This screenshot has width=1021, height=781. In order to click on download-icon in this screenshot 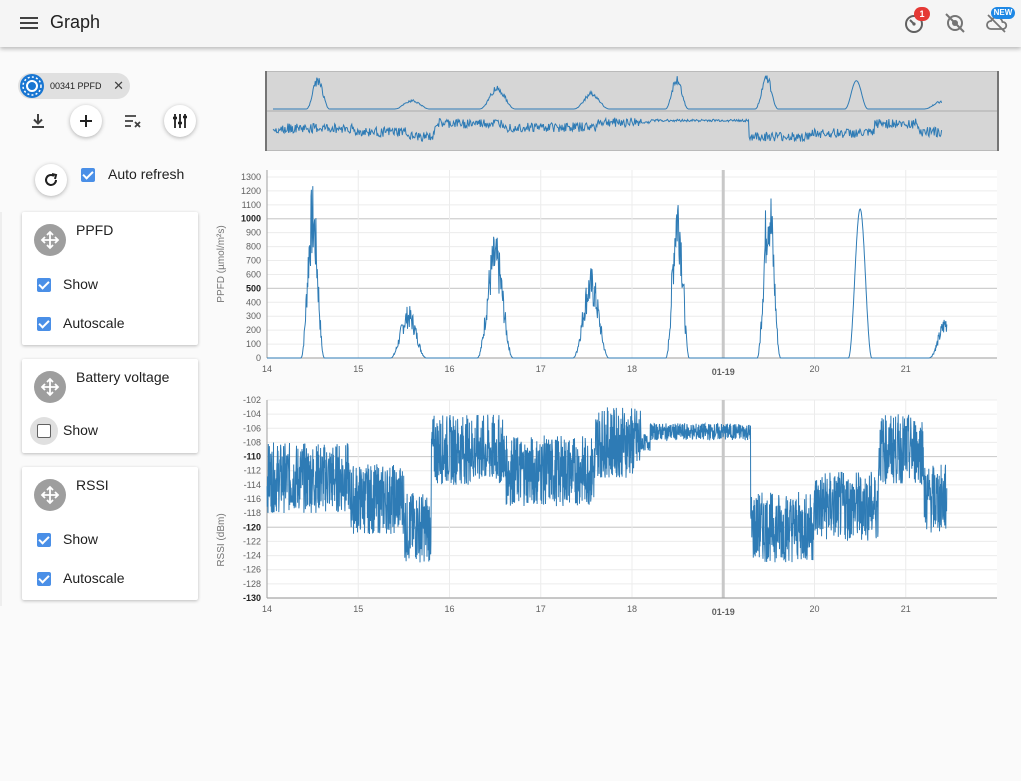, I will do `click(38, 121)`.